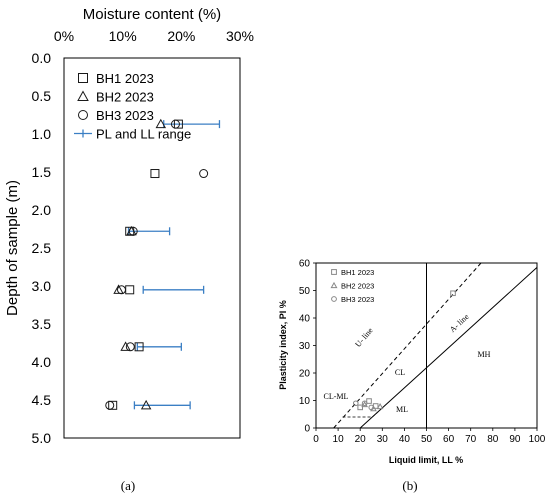 This screenshot has width=550, height=497. What do you see at coordinates (537, 439) in the screenshot?
I see `panel-b-x-tick-label: 100` at bounding box center [537, 439].